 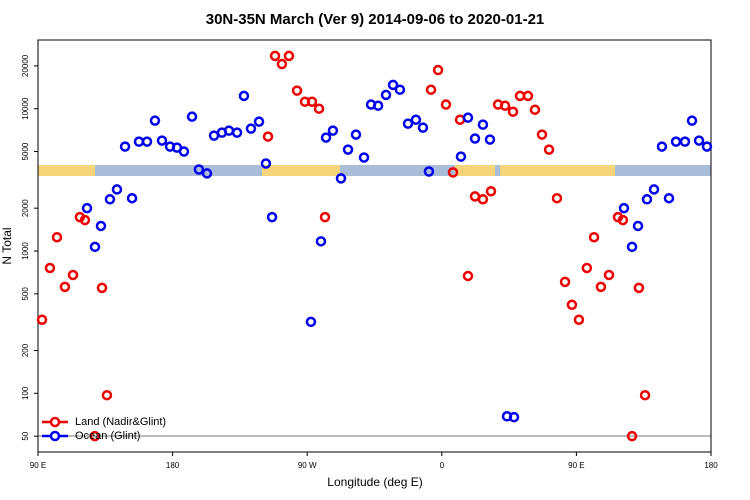 I want to click on ocean-band, so click(x=374, y=170).